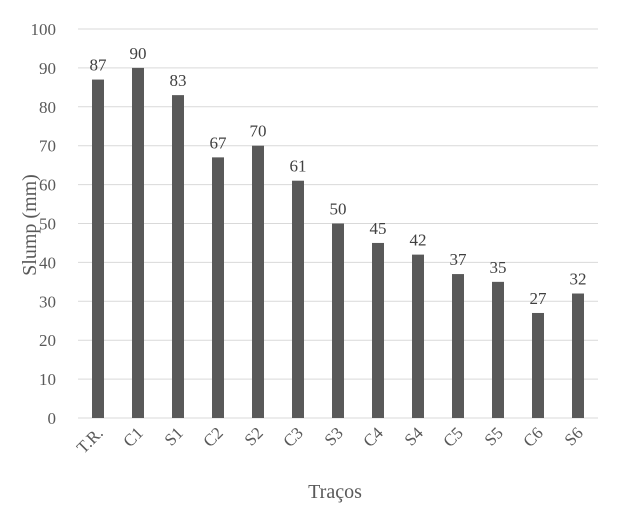 The image size is (633, 514). I want to click on x-tick-label: C4, so click(373, 437).